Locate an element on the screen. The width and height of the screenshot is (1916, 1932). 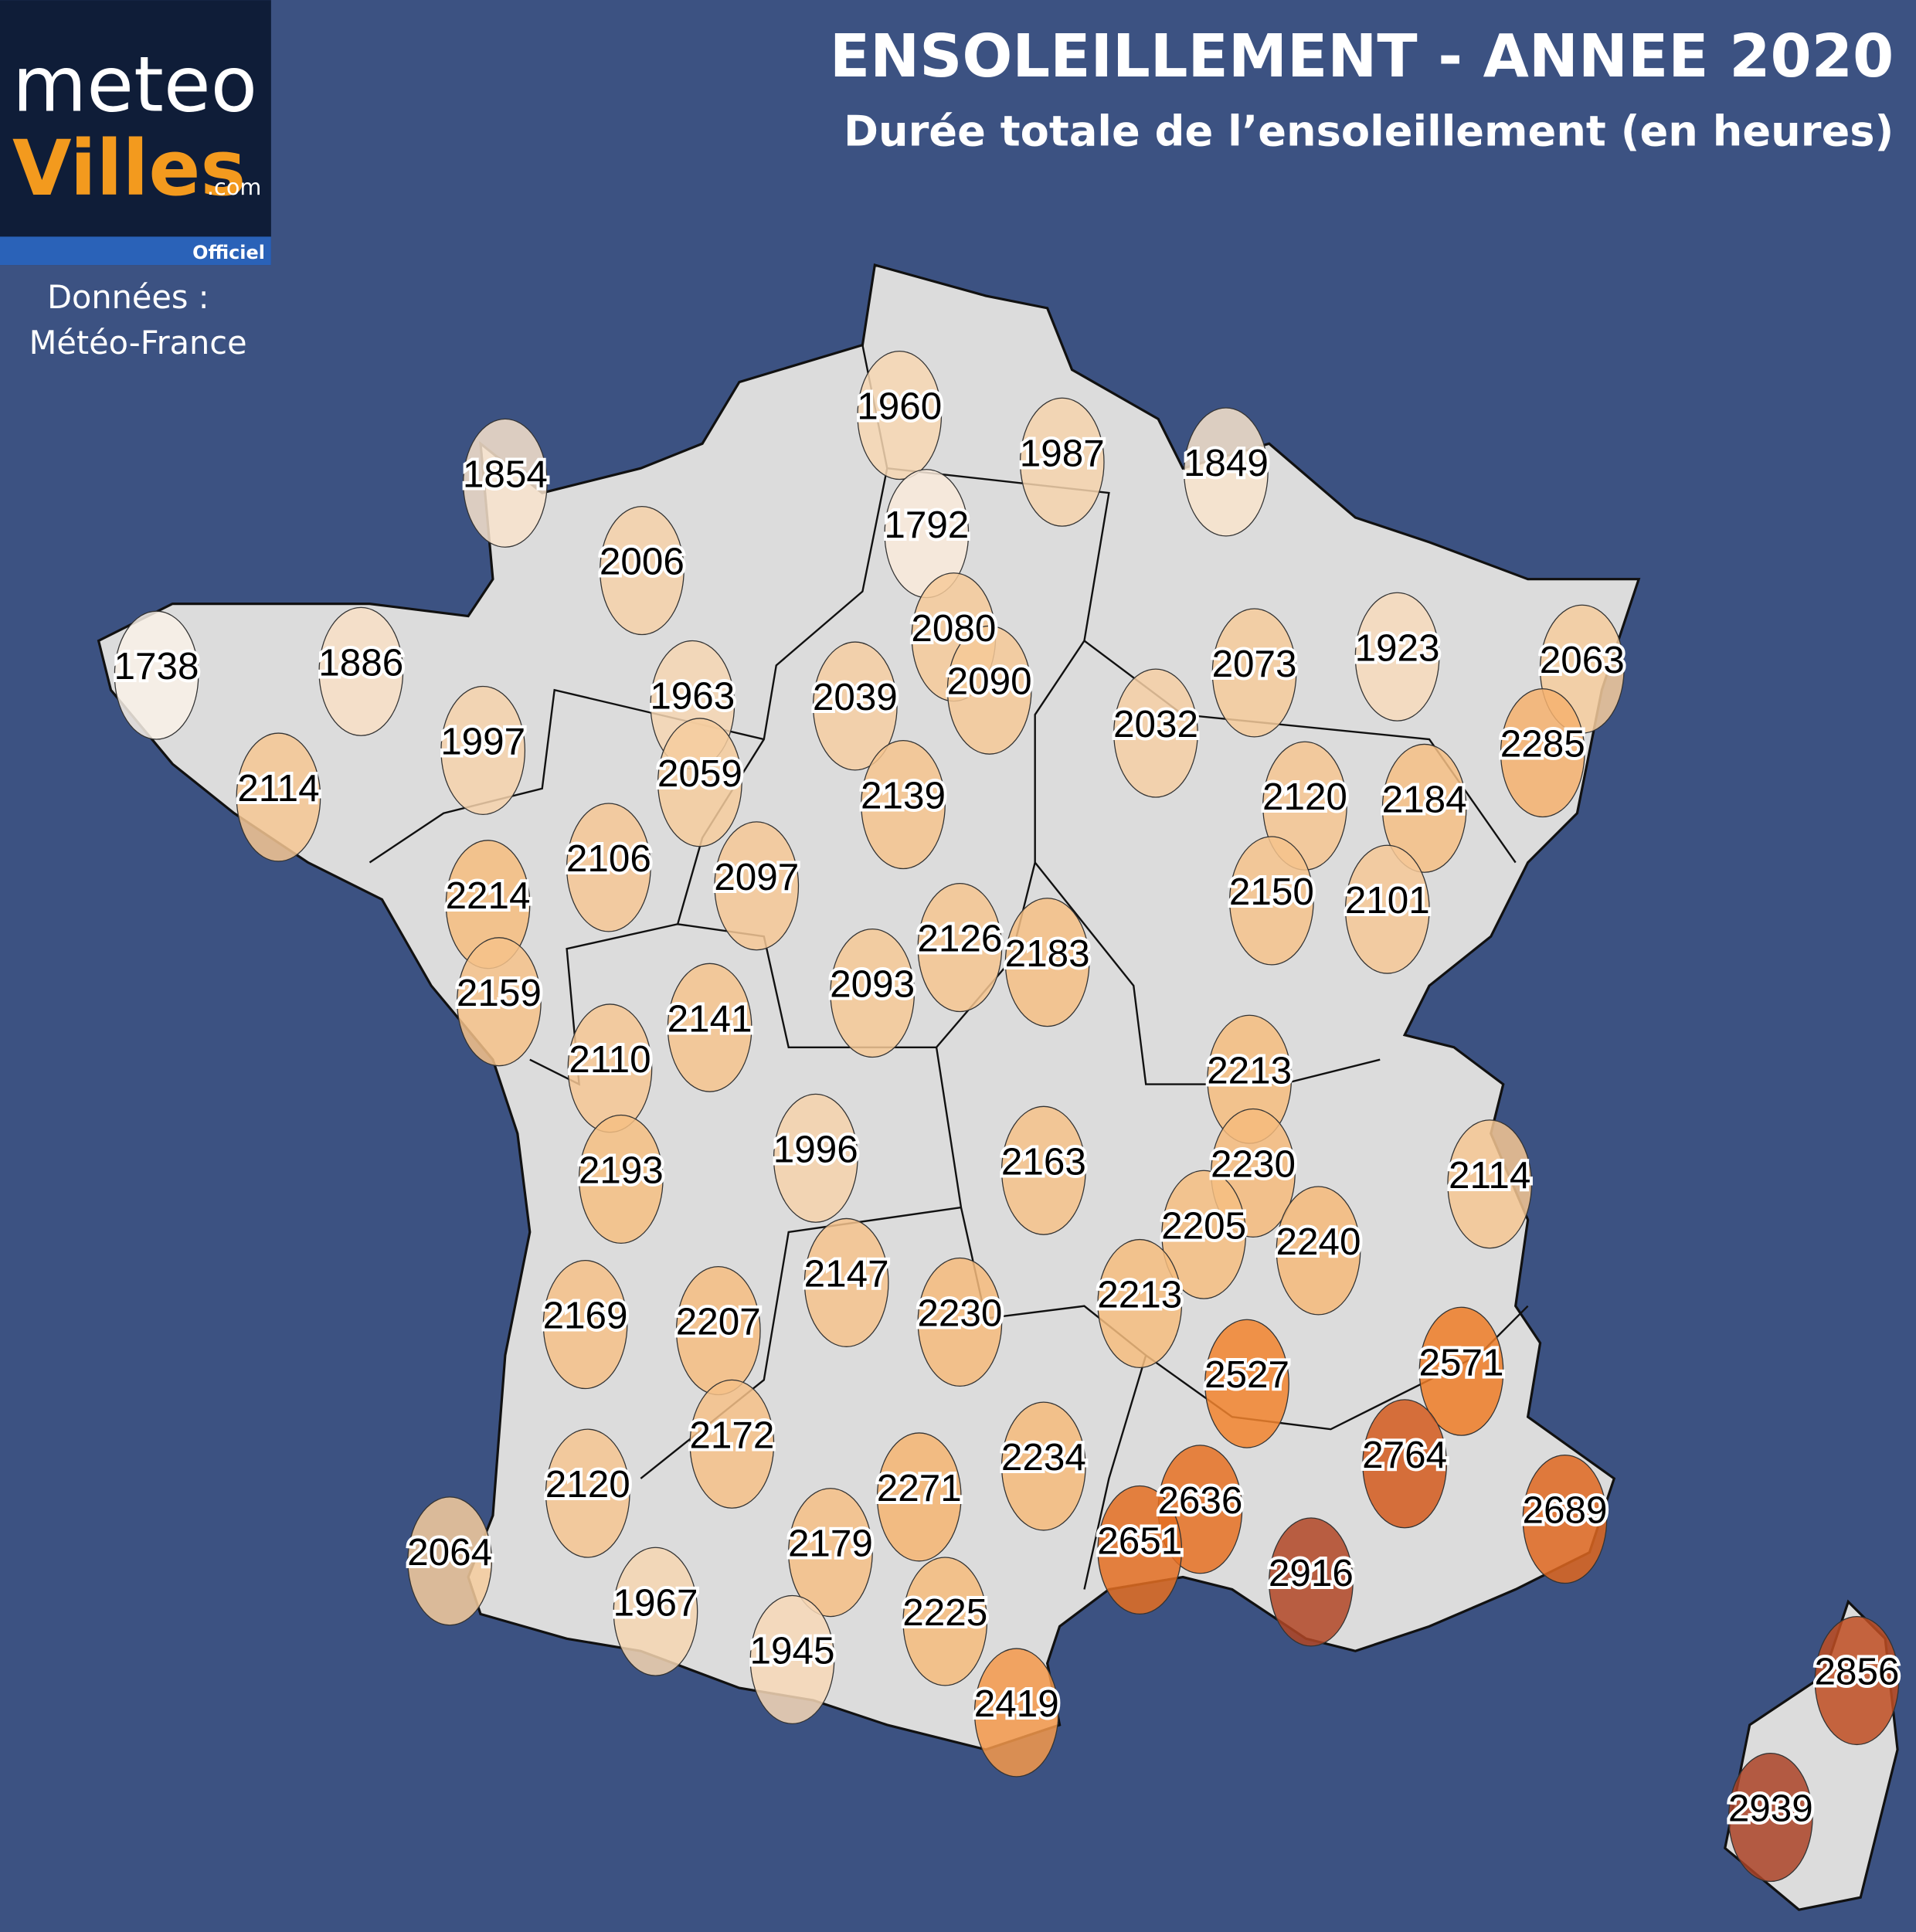
station-label: 2080 is located at coordinates (954, 629).